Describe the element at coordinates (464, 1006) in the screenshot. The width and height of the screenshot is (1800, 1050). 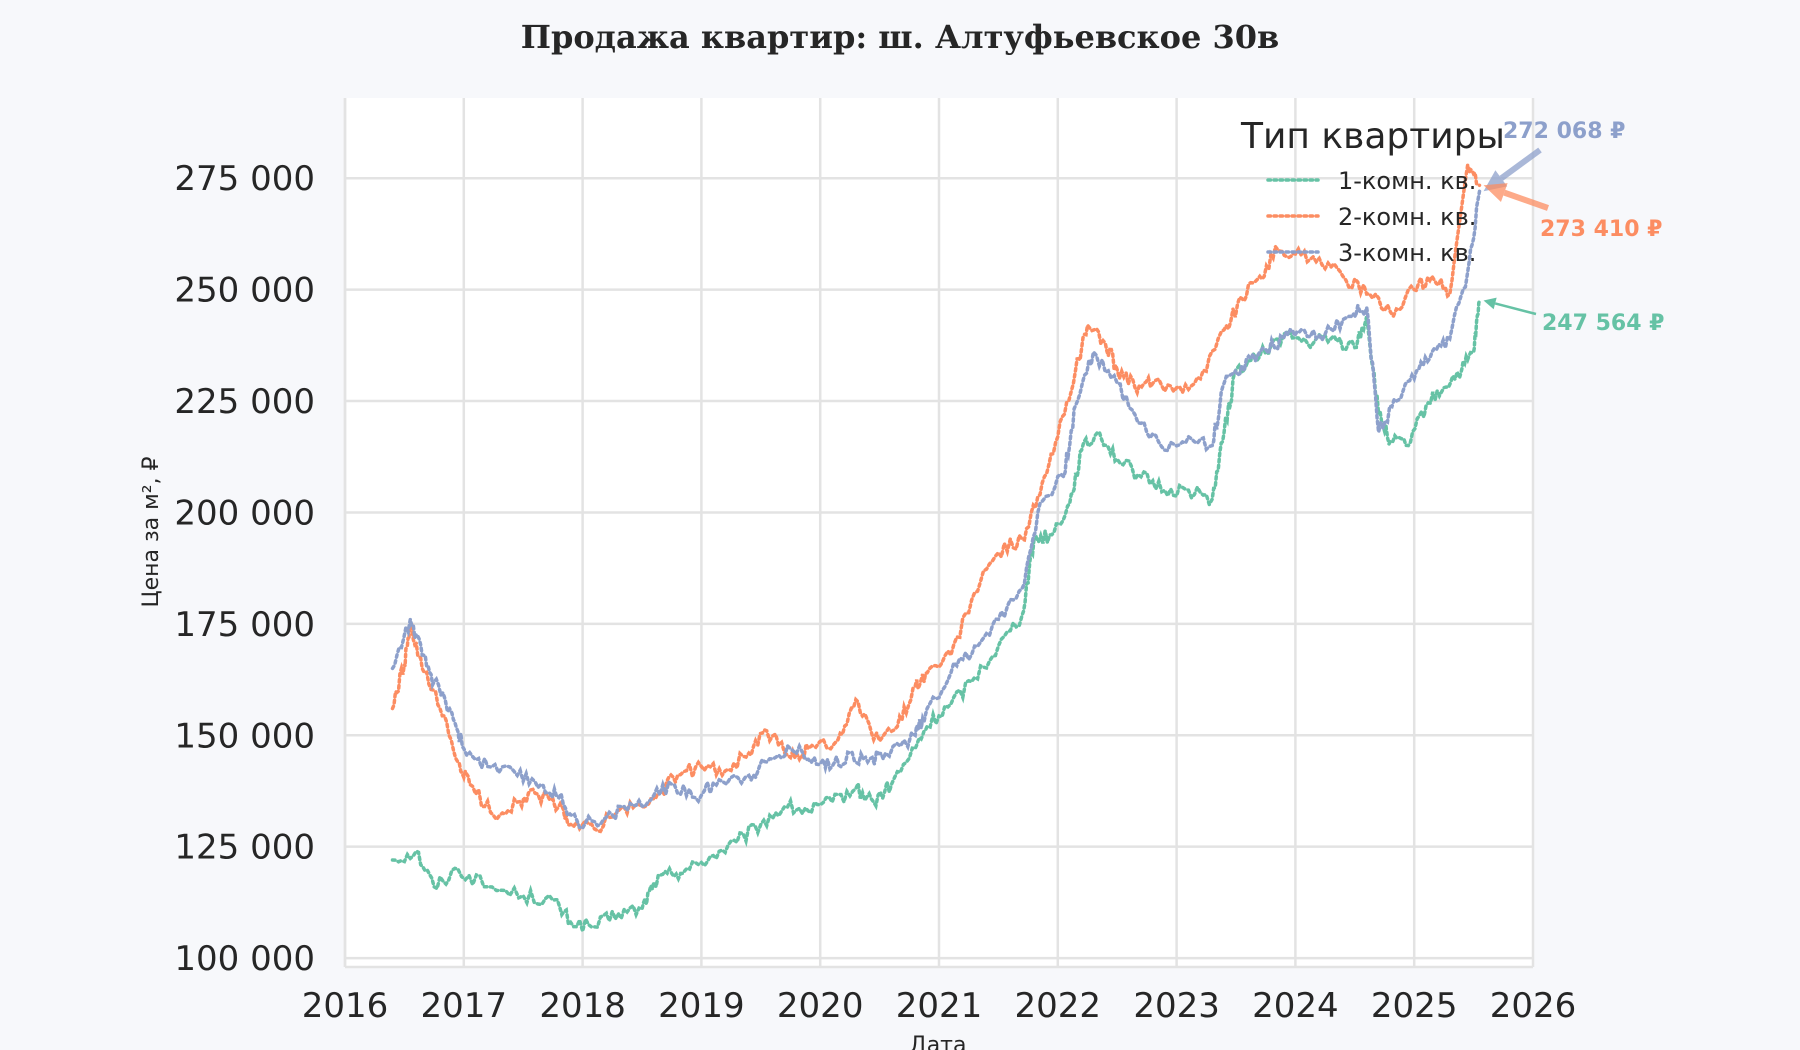
I see `x-tick-label: 2017` at that location.